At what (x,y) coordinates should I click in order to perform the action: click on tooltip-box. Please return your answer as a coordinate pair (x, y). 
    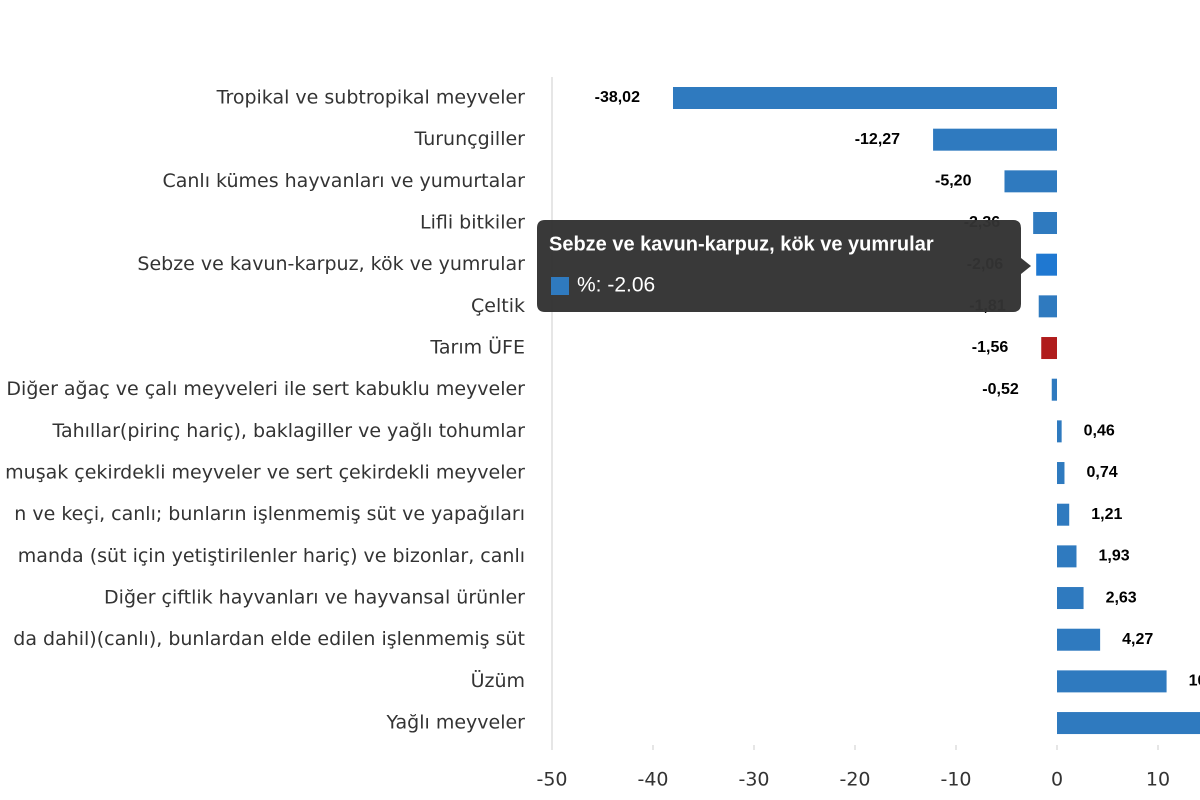
    Looking at the image, I should click on (784, 266).